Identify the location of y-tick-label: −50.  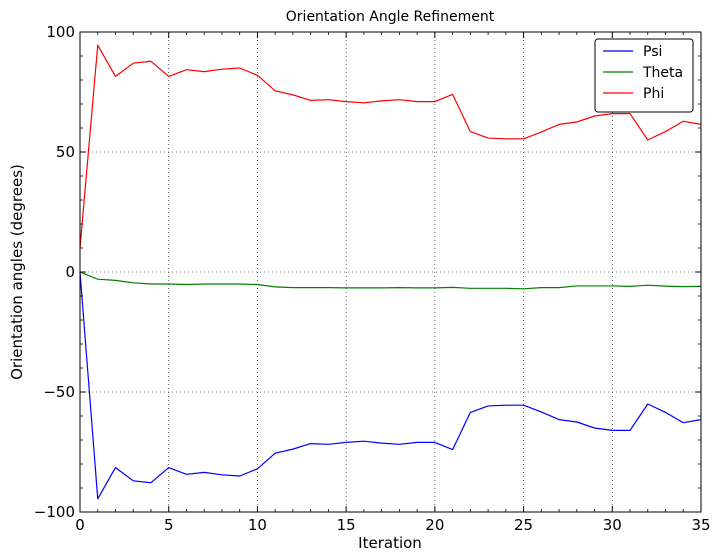
(59, 392).